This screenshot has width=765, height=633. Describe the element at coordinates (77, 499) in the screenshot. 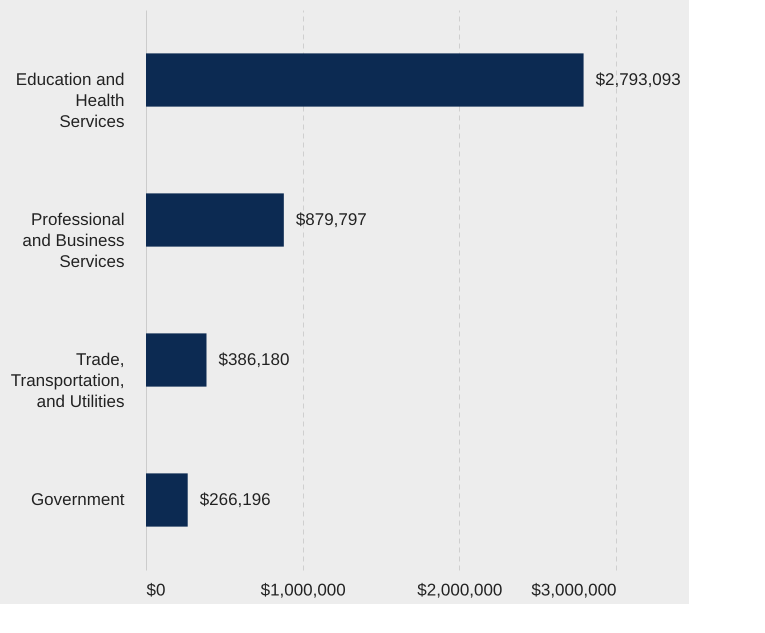

I see `y-tick-label: Government` at that location.